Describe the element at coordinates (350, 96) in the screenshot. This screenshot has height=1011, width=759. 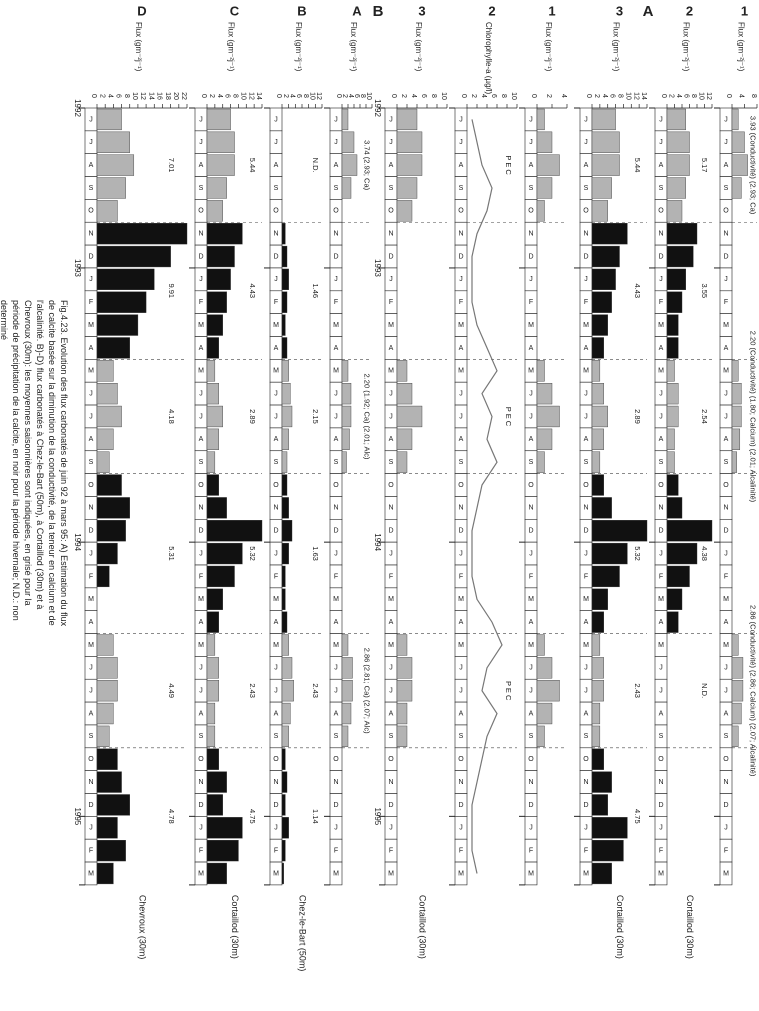
I see `x-tick-label: 4` at that location.